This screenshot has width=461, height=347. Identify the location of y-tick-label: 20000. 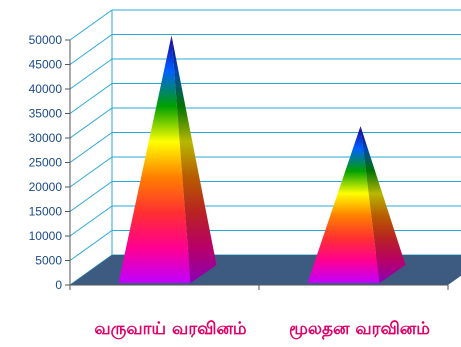
(46, 187).